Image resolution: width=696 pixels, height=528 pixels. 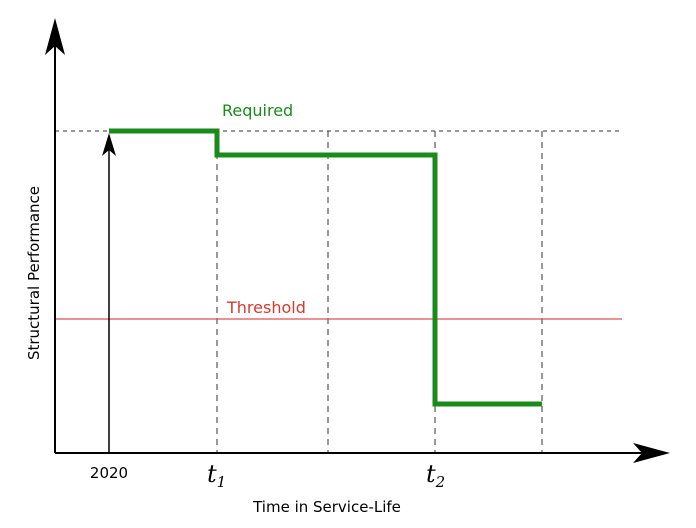 I want to click on tick-t1: t1, so click(x=216, y=475).